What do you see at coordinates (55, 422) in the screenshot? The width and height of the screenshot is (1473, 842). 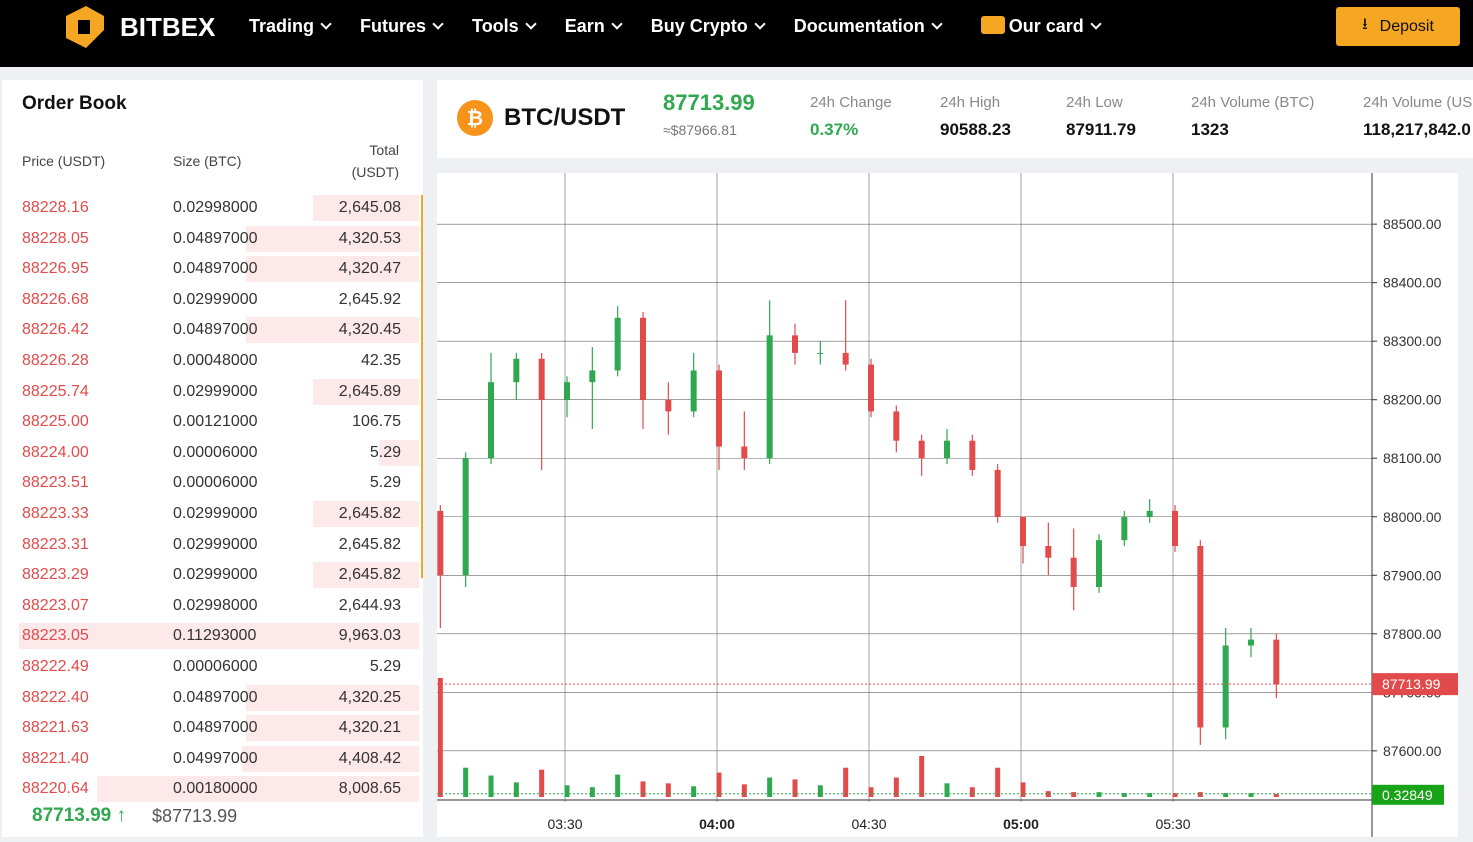 I see `order-price: 88225.00` at bounding box center [55, 422].